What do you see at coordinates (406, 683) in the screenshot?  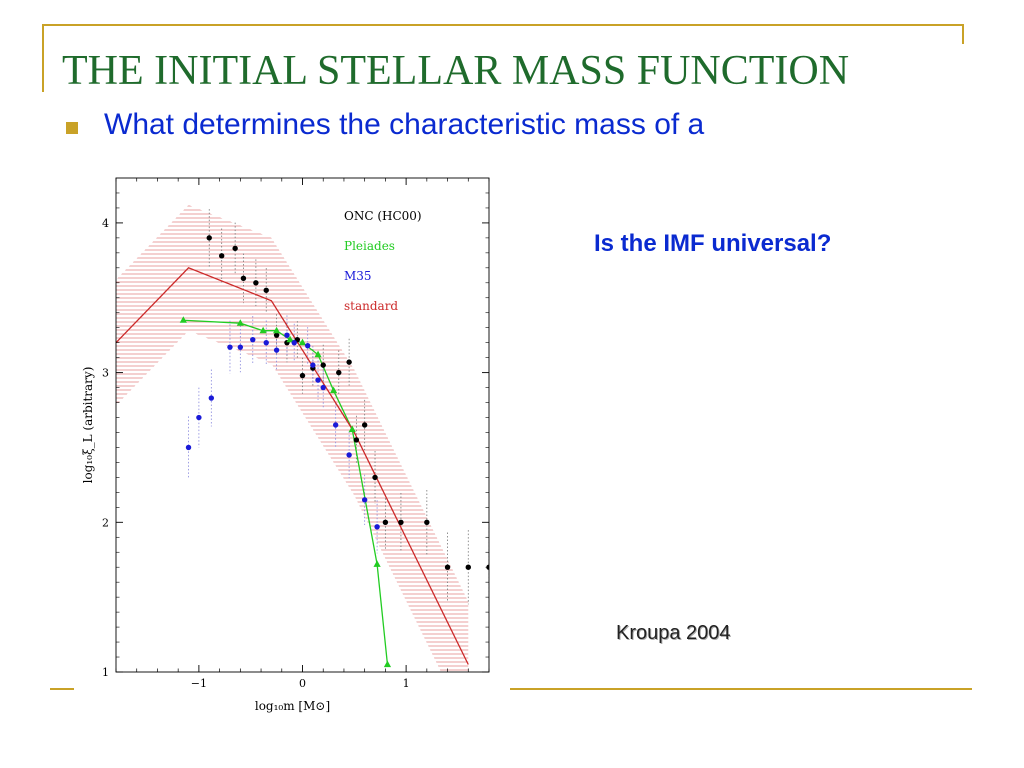 I see `x-tick-label: 1` at bounding box center [406, 683].